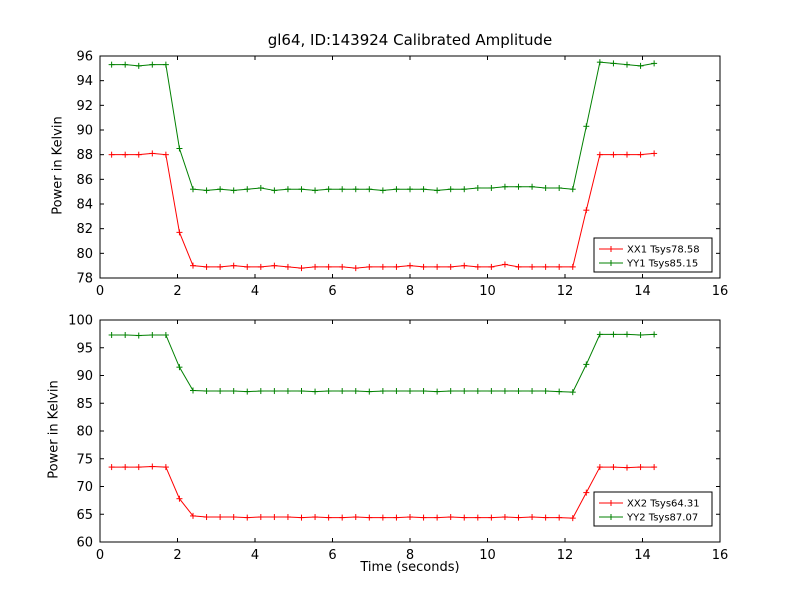 Image resolution: width=800 pixels, height=600 pixels. I want to click on legend-1: XX2 Tsys64.31 YY2 Tsys87.07, so click(653, 509).